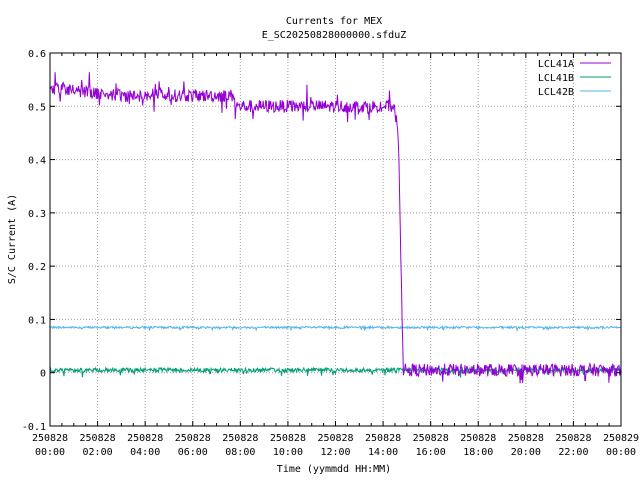 This screenshot has width=640, height=480. I want to click on x-tick-label-time: 20:00, so click(526, 452).